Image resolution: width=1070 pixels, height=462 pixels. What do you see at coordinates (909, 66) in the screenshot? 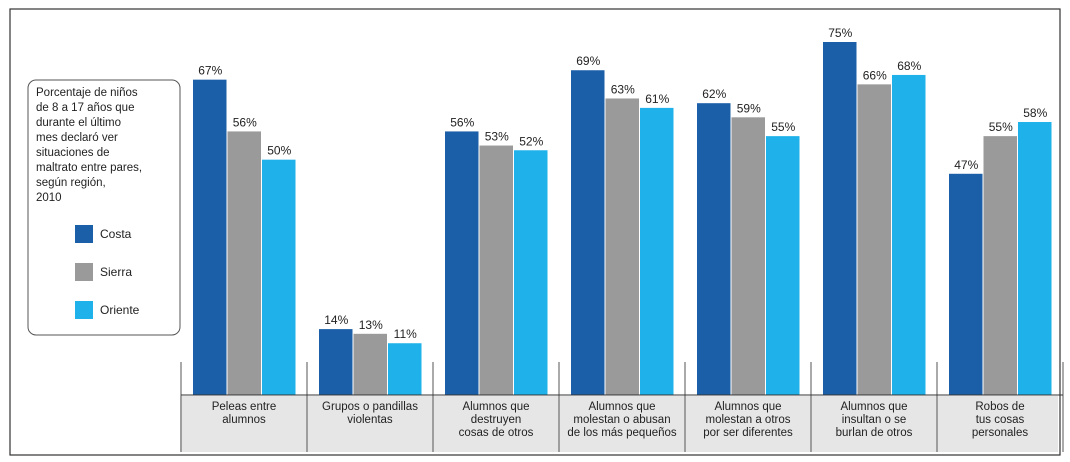
I see `data-label: 68%` at bounding box center [909, 66].